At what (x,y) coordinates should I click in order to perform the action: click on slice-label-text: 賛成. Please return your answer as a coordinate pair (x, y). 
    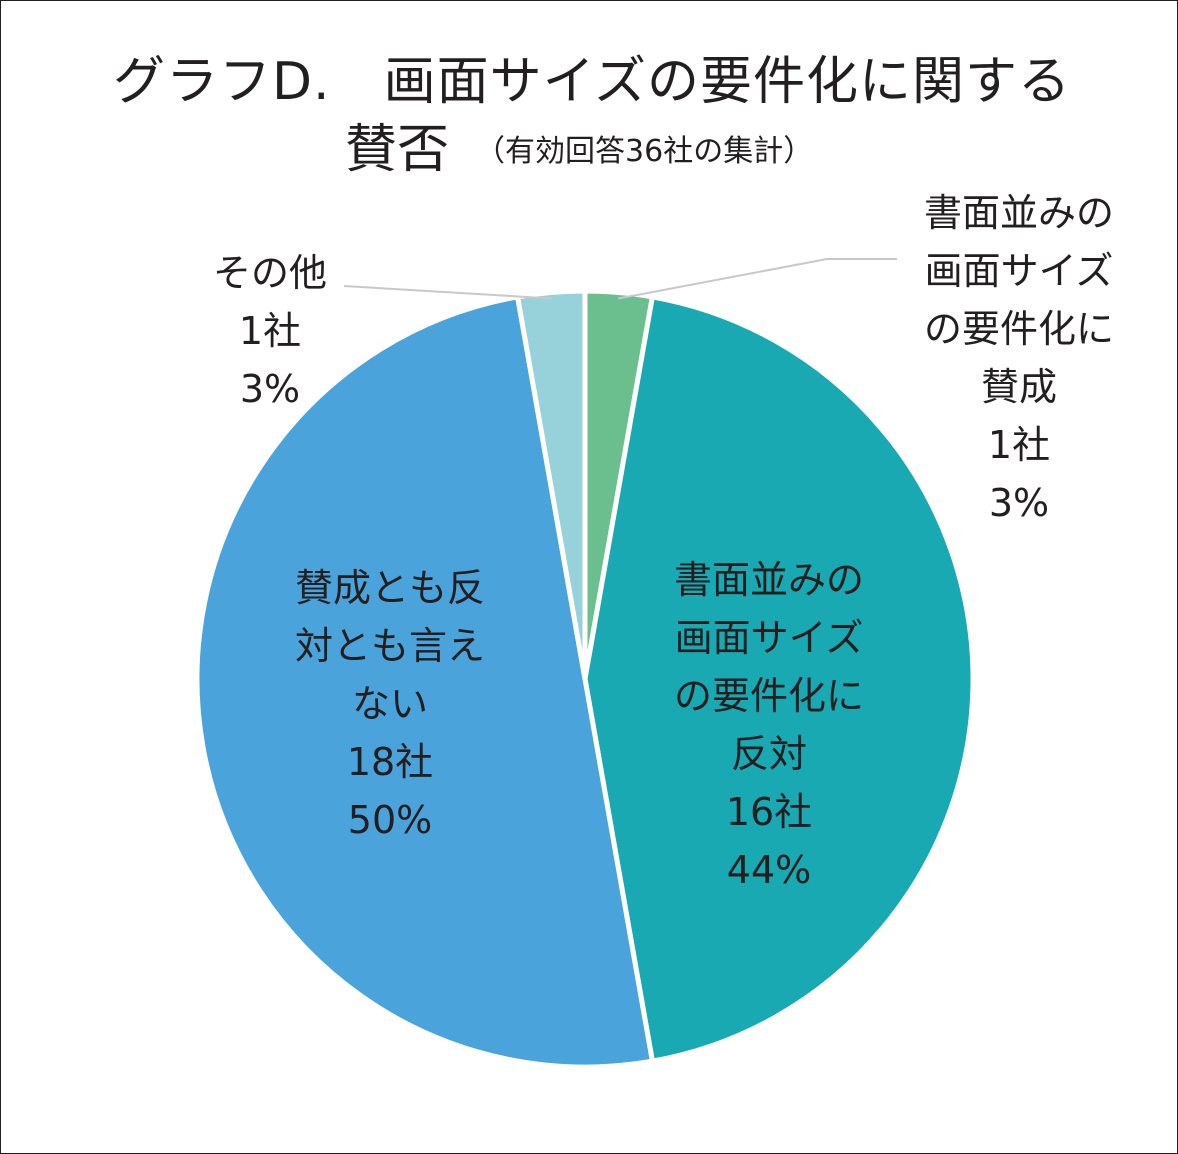
    Looking at the image, I should click on (1019, 387).